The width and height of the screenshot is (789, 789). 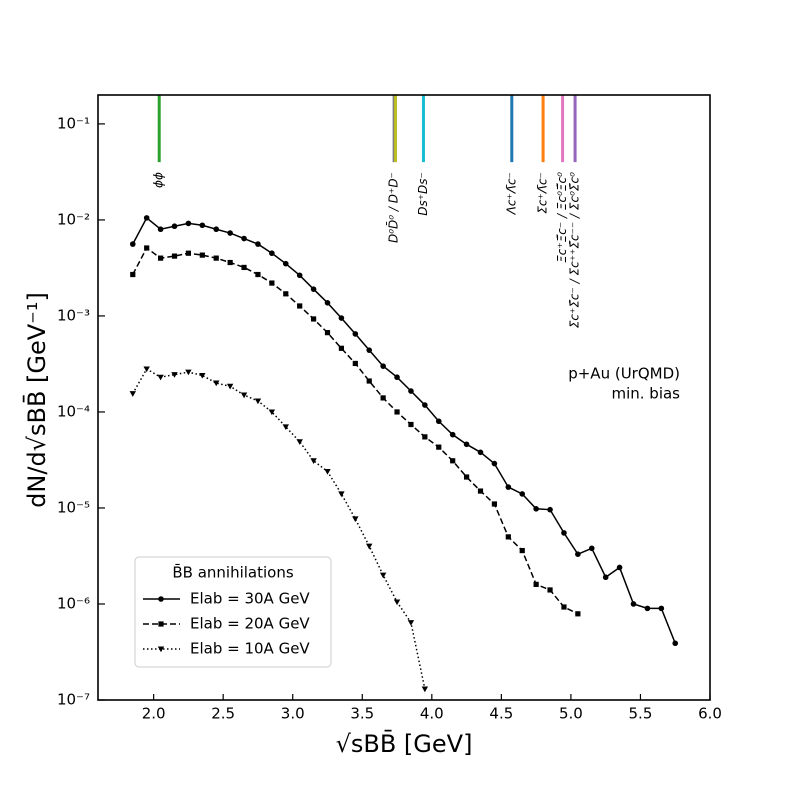 What do you see at coordinates (73, 507) in the screenshot?
I see `y-tick-label: 10⁻⁵` at bounding box center [73, 507].